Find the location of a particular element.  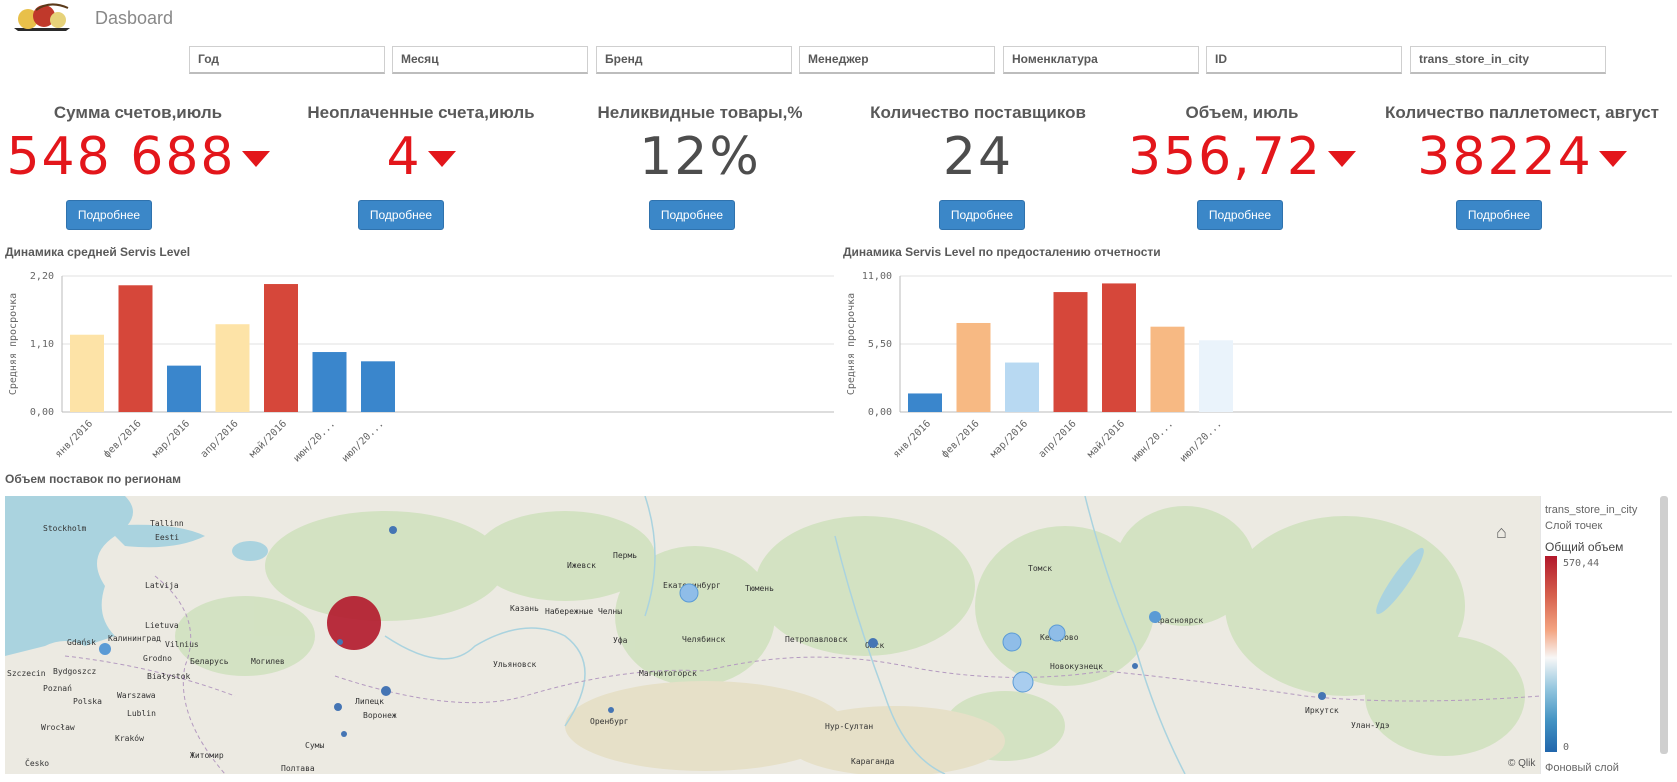

legend-measure: Общий объем is located at coordinates (1584, 547).